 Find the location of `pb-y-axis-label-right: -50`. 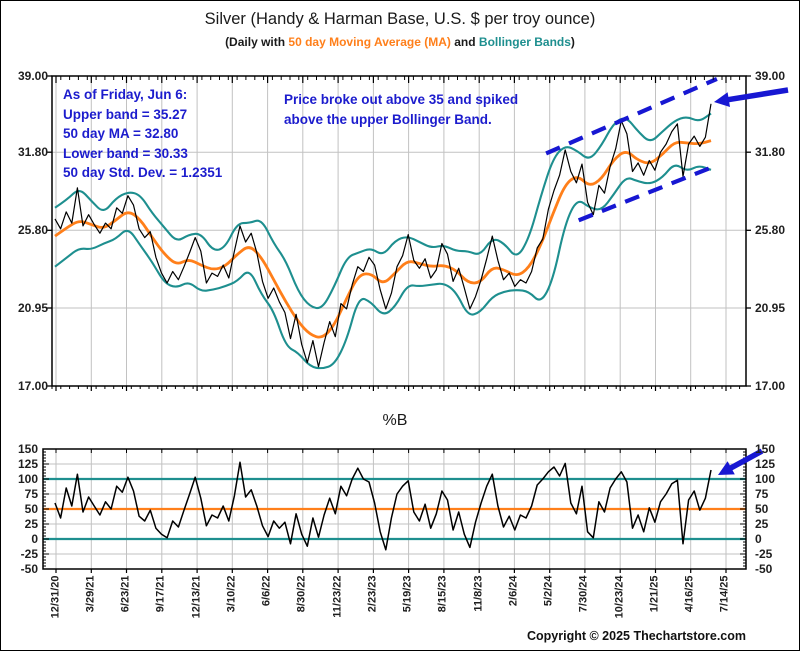

pb-y-axis-label-right: -50 is located at coordinates (764, 569).